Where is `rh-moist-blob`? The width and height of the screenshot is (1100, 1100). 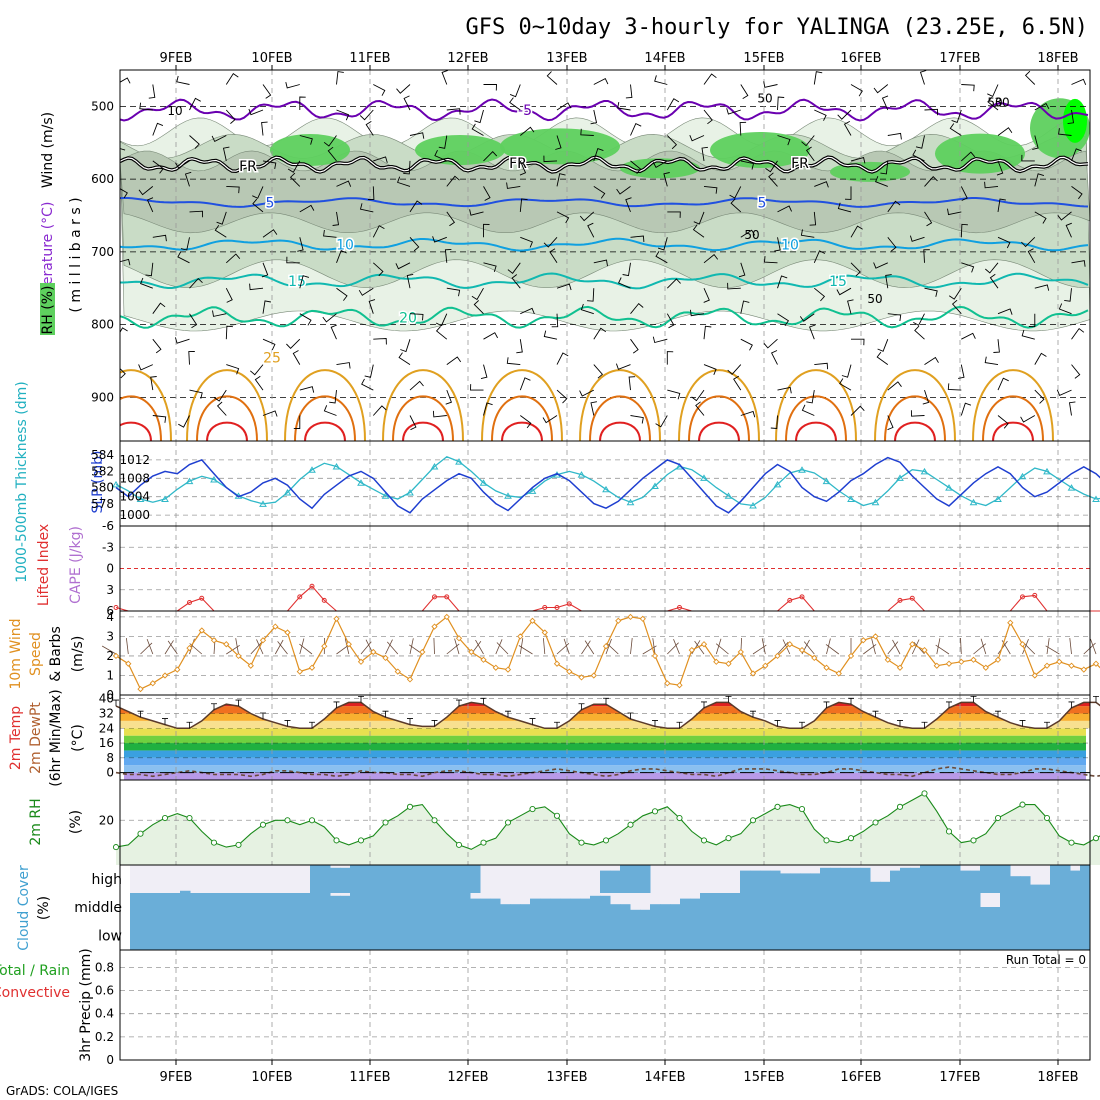 rh-moist-blob is located at coordinates (660, 168).